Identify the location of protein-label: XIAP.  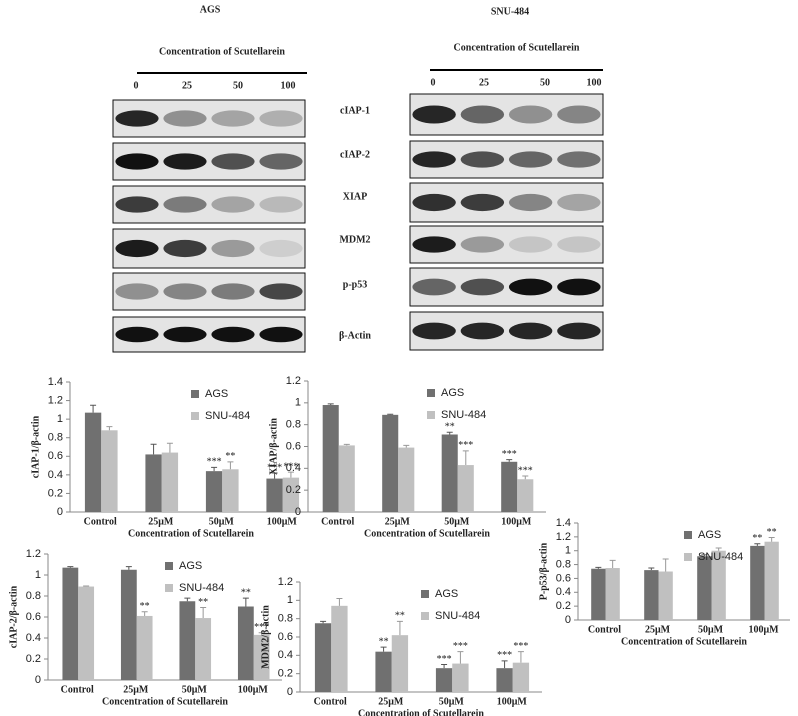
(355, 196).